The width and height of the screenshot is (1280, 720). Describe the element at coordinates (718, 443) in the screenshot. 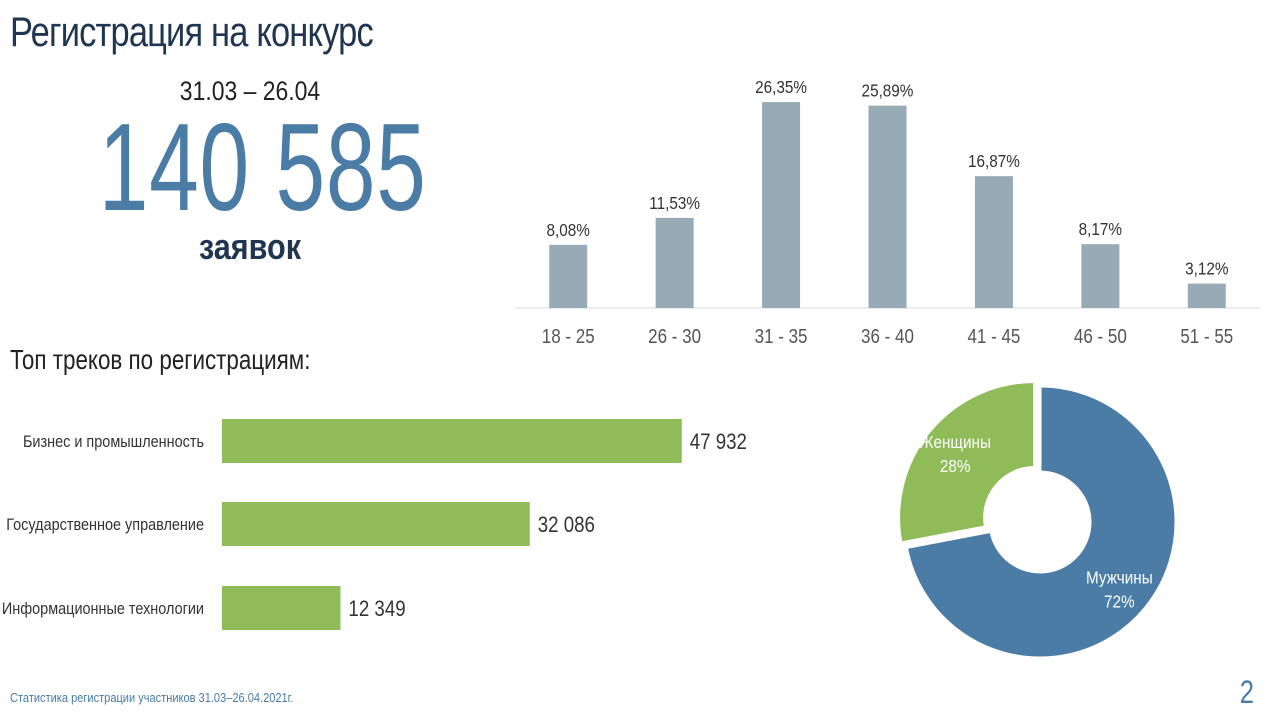

I see `track-value-label: 47 932` at that location.